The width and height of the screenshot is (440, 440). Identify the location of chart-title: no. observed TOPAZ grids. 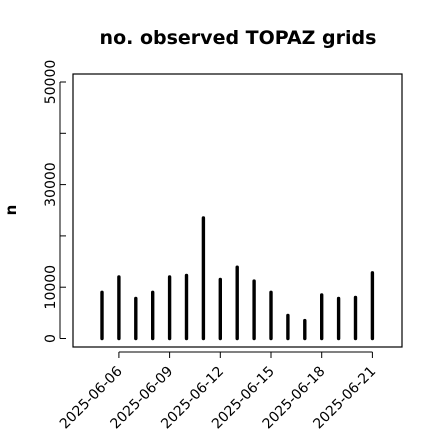
(238, 38).